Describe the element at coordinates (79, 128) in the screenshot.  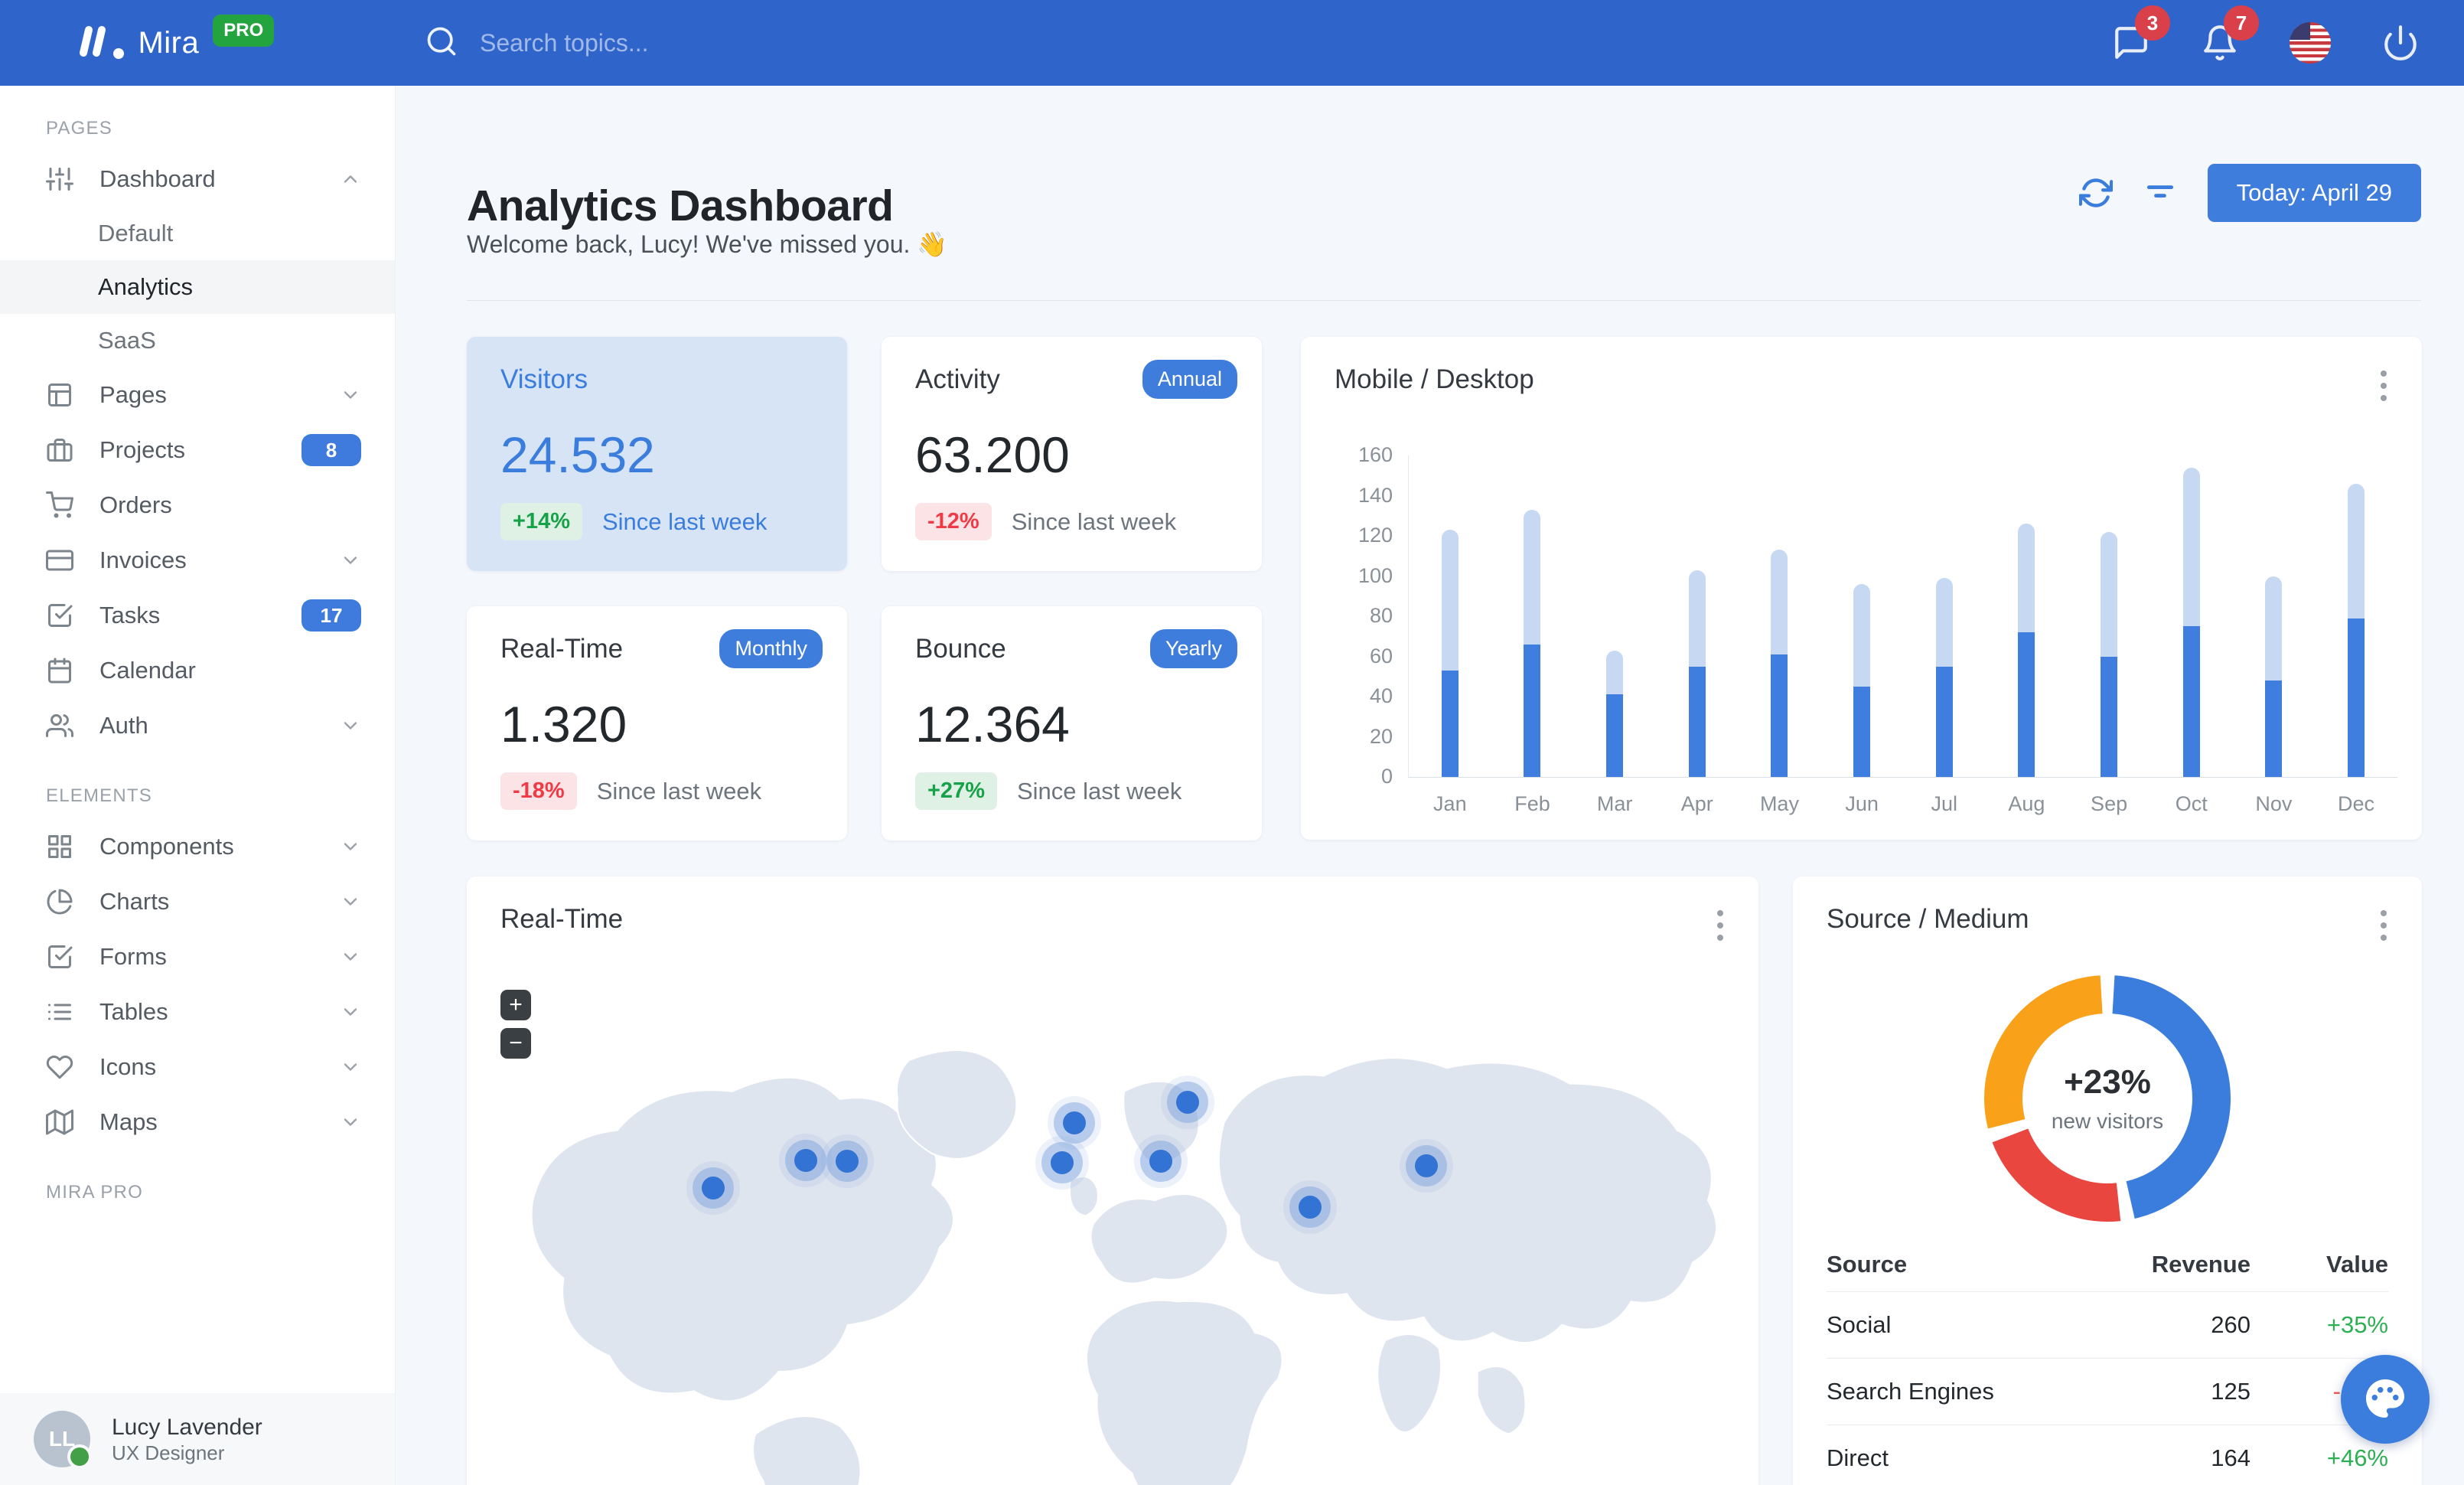
I see `sidebar-section-label: PAGES` at that location.